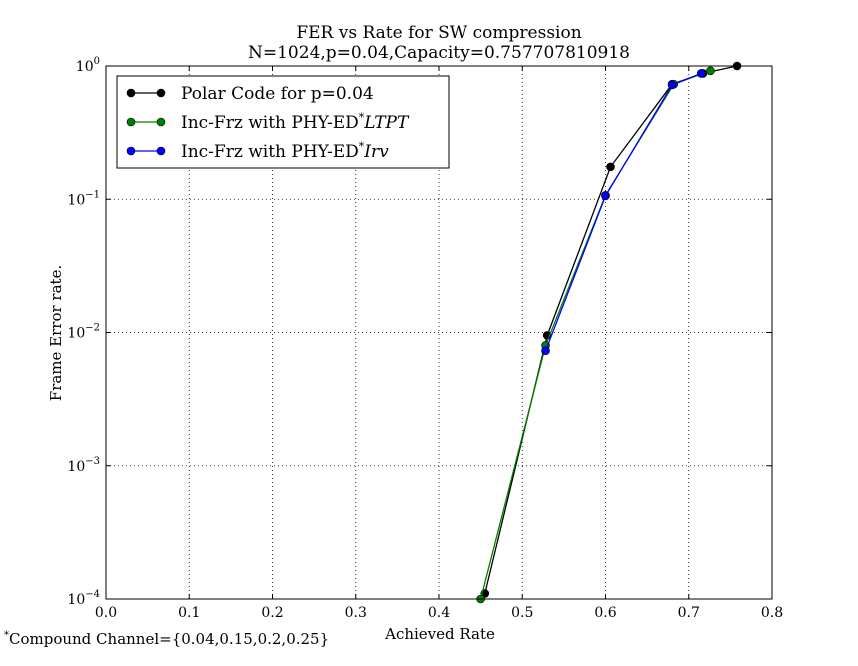 The height and width of the screenshot is (666, 858). Describe the element at coordinates (605, 613) in the screenshot. I see `x-tick-label: 0.6` at that location.